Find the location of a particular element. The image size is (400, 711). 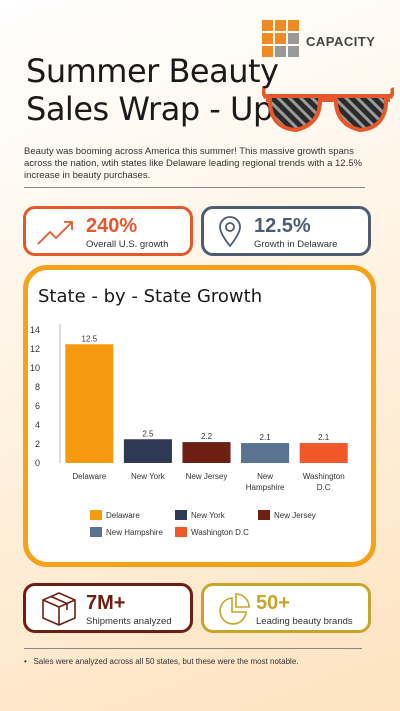

stat-value: 240% is located at coordinates (112, 226).